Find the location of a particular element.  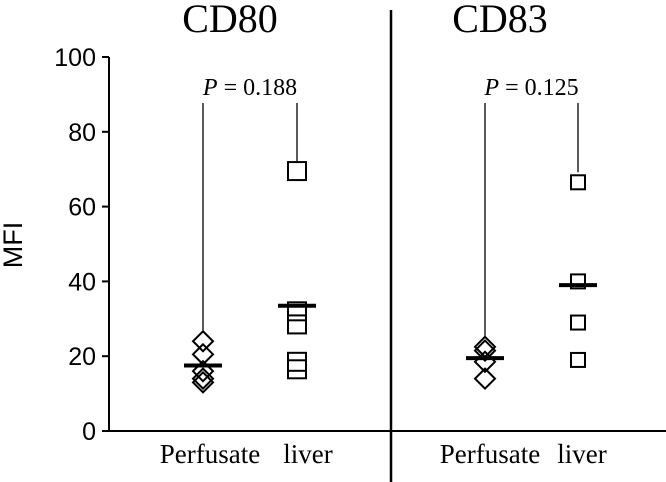

y-tick-label: 20 is located at coordinates (82, 357).